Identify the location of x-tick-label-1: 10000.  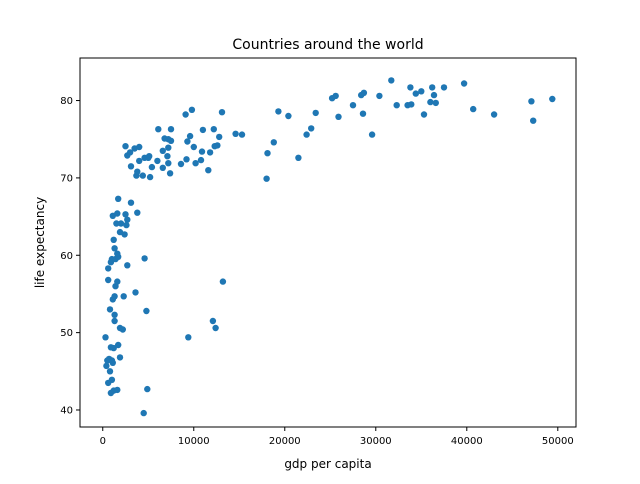
(194, 441).